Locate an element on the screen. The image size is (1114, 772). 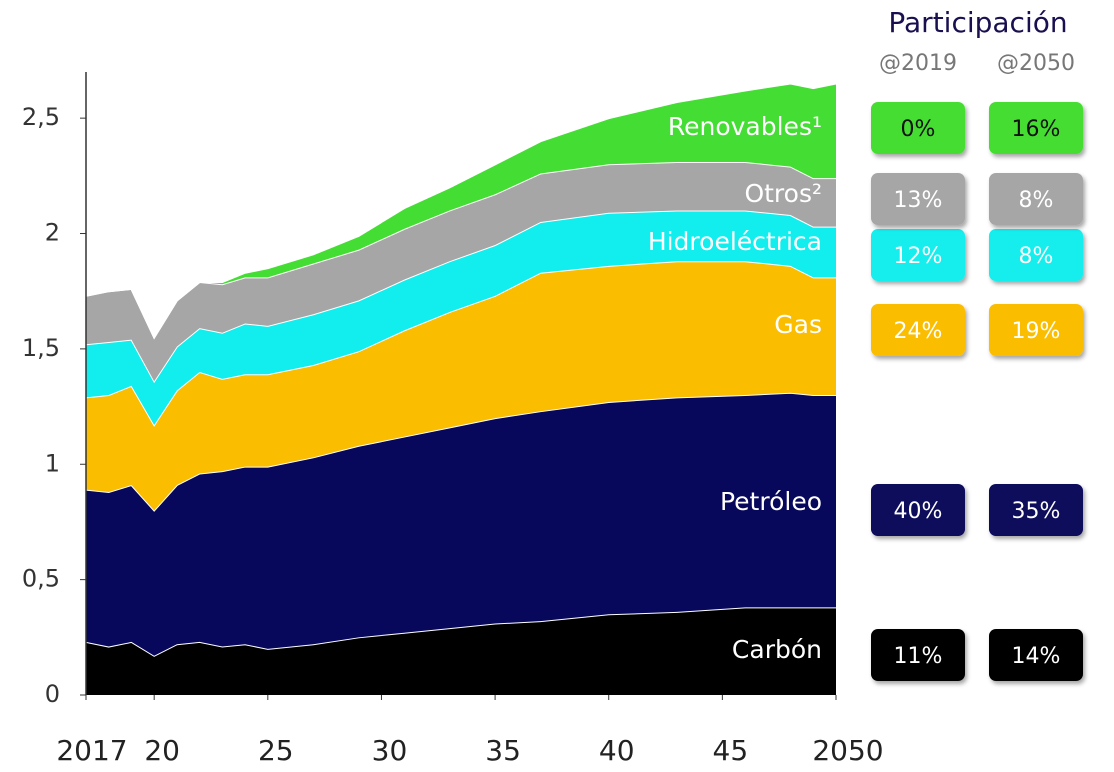
x-tick-label: 30 is located at coordinates (390, 750).